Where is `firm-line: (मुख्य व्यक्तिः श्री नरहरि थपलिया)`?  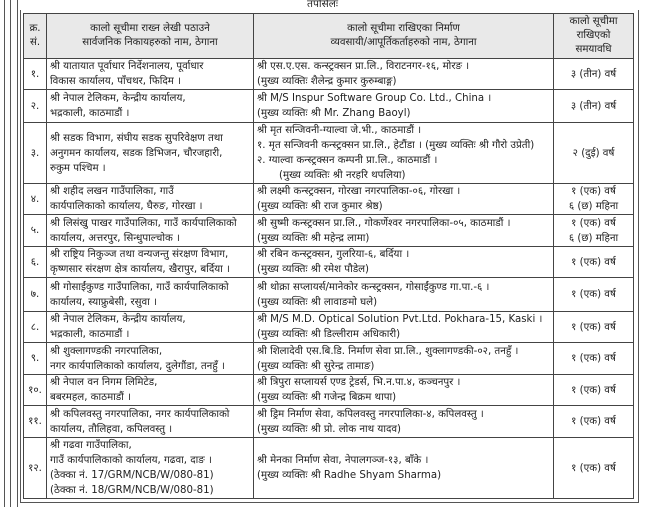
firm-line: (मुख्य व्यक्तिः श्री नरहरि थपलिया) is located at coordinates (342, 175).